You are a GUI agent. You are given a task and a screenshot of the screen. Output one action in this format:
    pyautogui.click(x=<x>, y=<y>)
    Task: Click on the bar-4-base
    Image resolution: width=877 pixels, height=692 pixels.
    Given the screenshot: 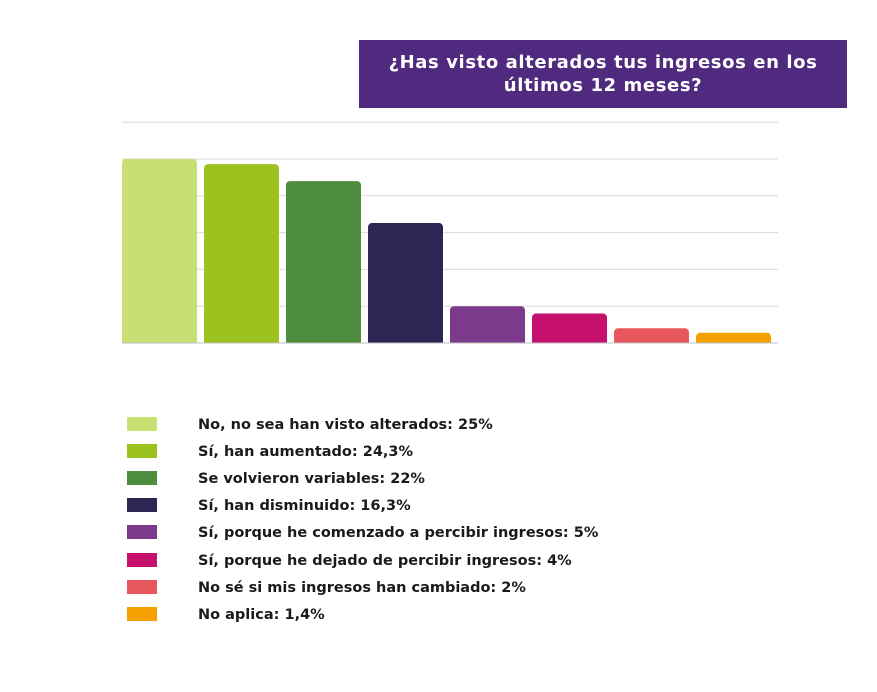 What is the action you would take?
    pyautogui.click(x=405, y=340)
    